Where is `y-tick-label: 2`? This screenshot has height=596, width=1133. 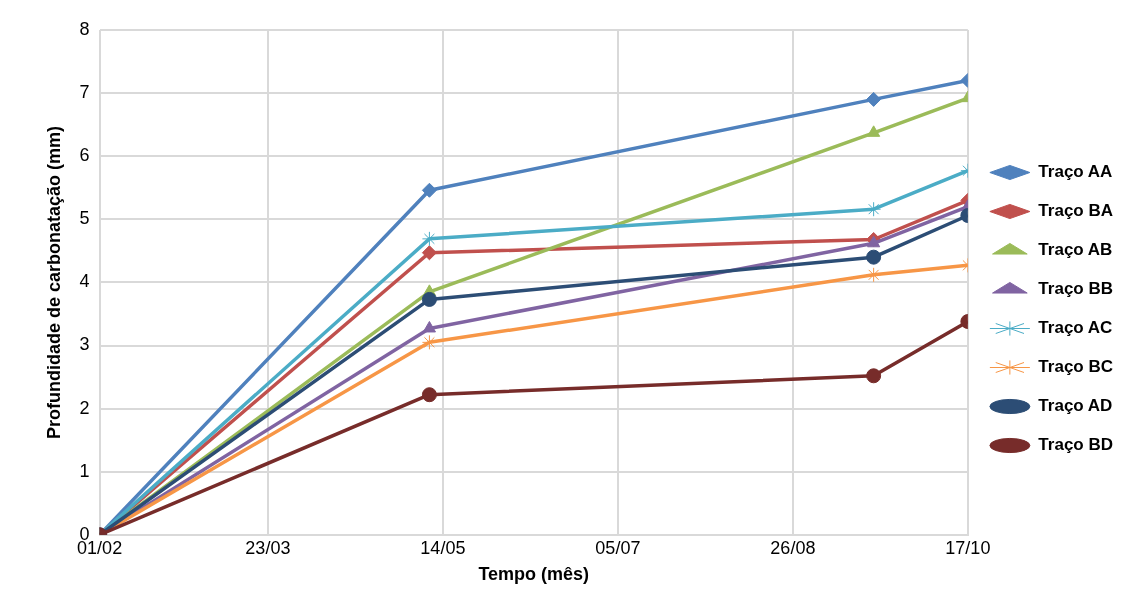 y-tick-label: 2 is located at coordinates (84, 407).